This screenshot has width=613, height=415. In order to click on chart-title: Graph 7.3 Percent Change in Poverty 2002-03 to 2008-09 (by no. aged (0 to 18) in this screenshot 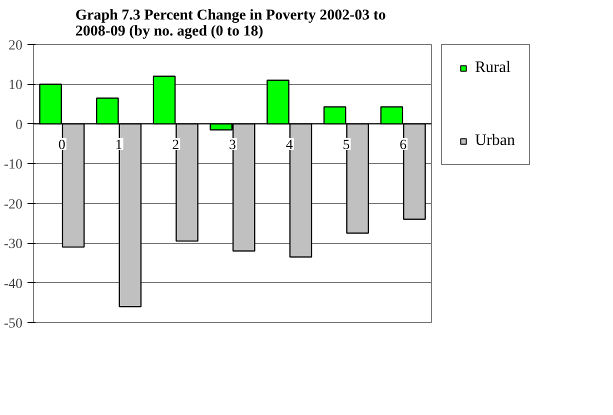, I will do `click(230, 24)`.